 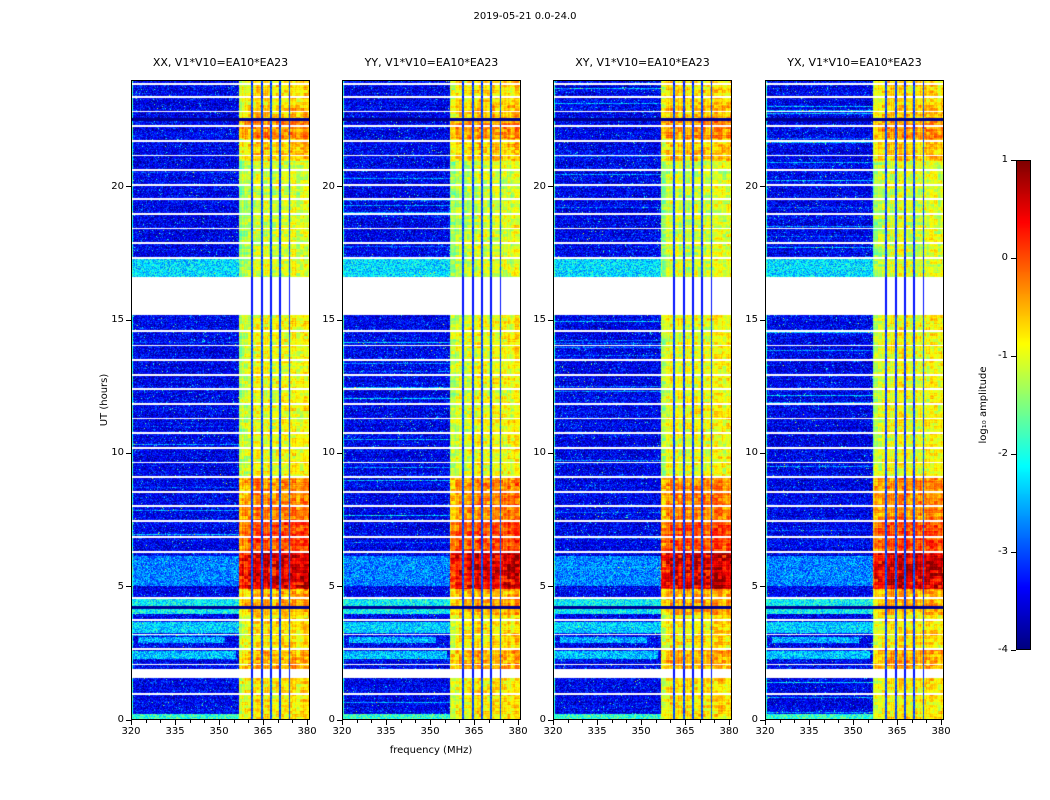 What do you see at coordinates (431, 400) in the screenshot?
I see `spectrogram-panel-yy` at bounding box center [431, 400].